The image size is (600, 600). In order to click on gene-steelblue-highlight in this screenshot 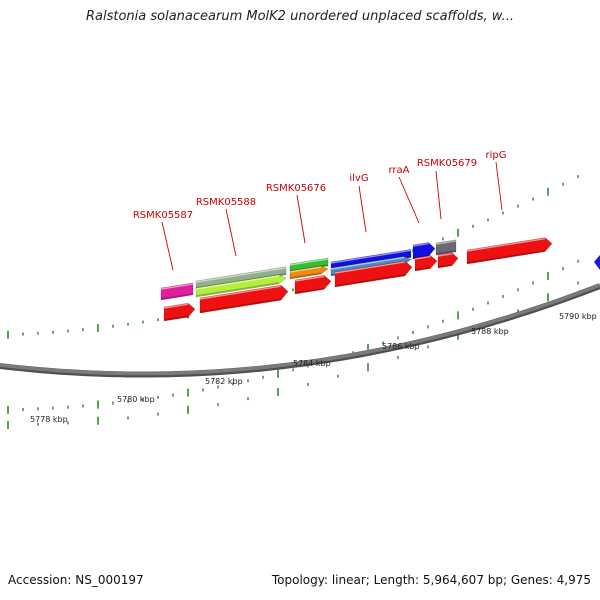, I will do `click(367, 263)`.